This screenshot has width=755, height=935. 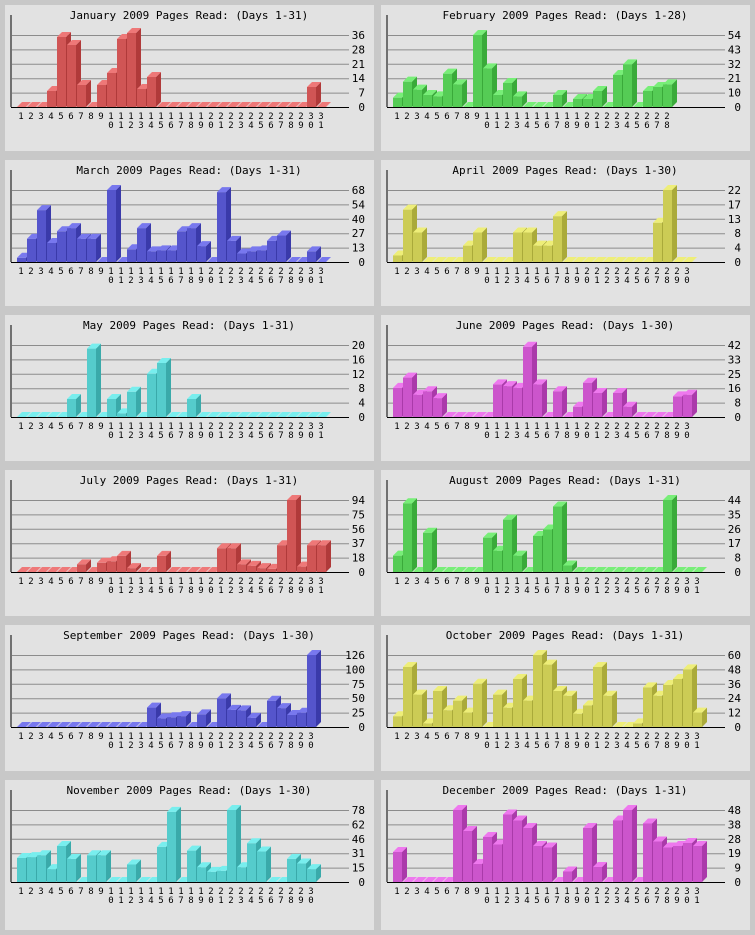 What do you see at coordinates (358, 190) in the screenshot?
I see `y-tick-label: 68` at bounding box center [358, 190].